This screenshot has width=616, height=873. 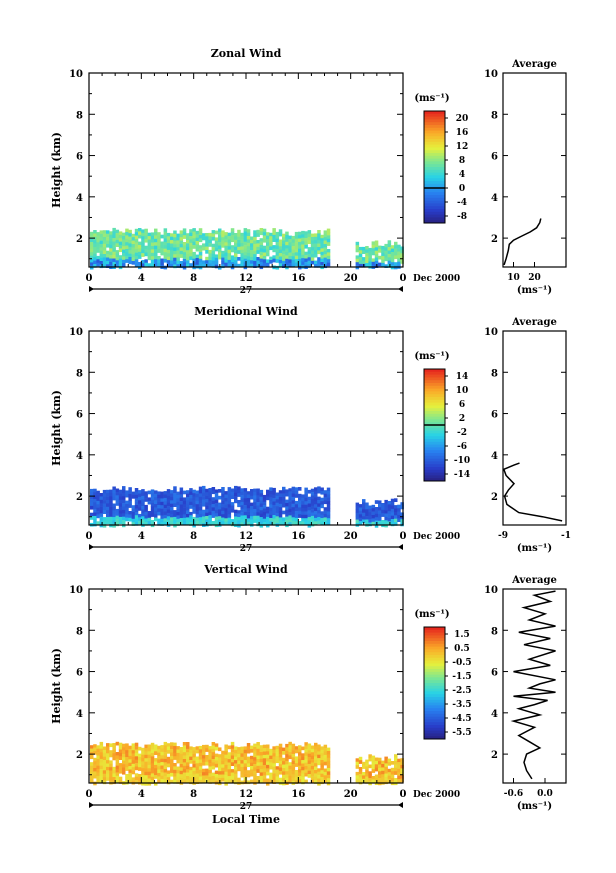 What do you see at coordinates (351, 536) in the screenshot?
I see `x-tick-label: 20` at bounding box center [351, 536].